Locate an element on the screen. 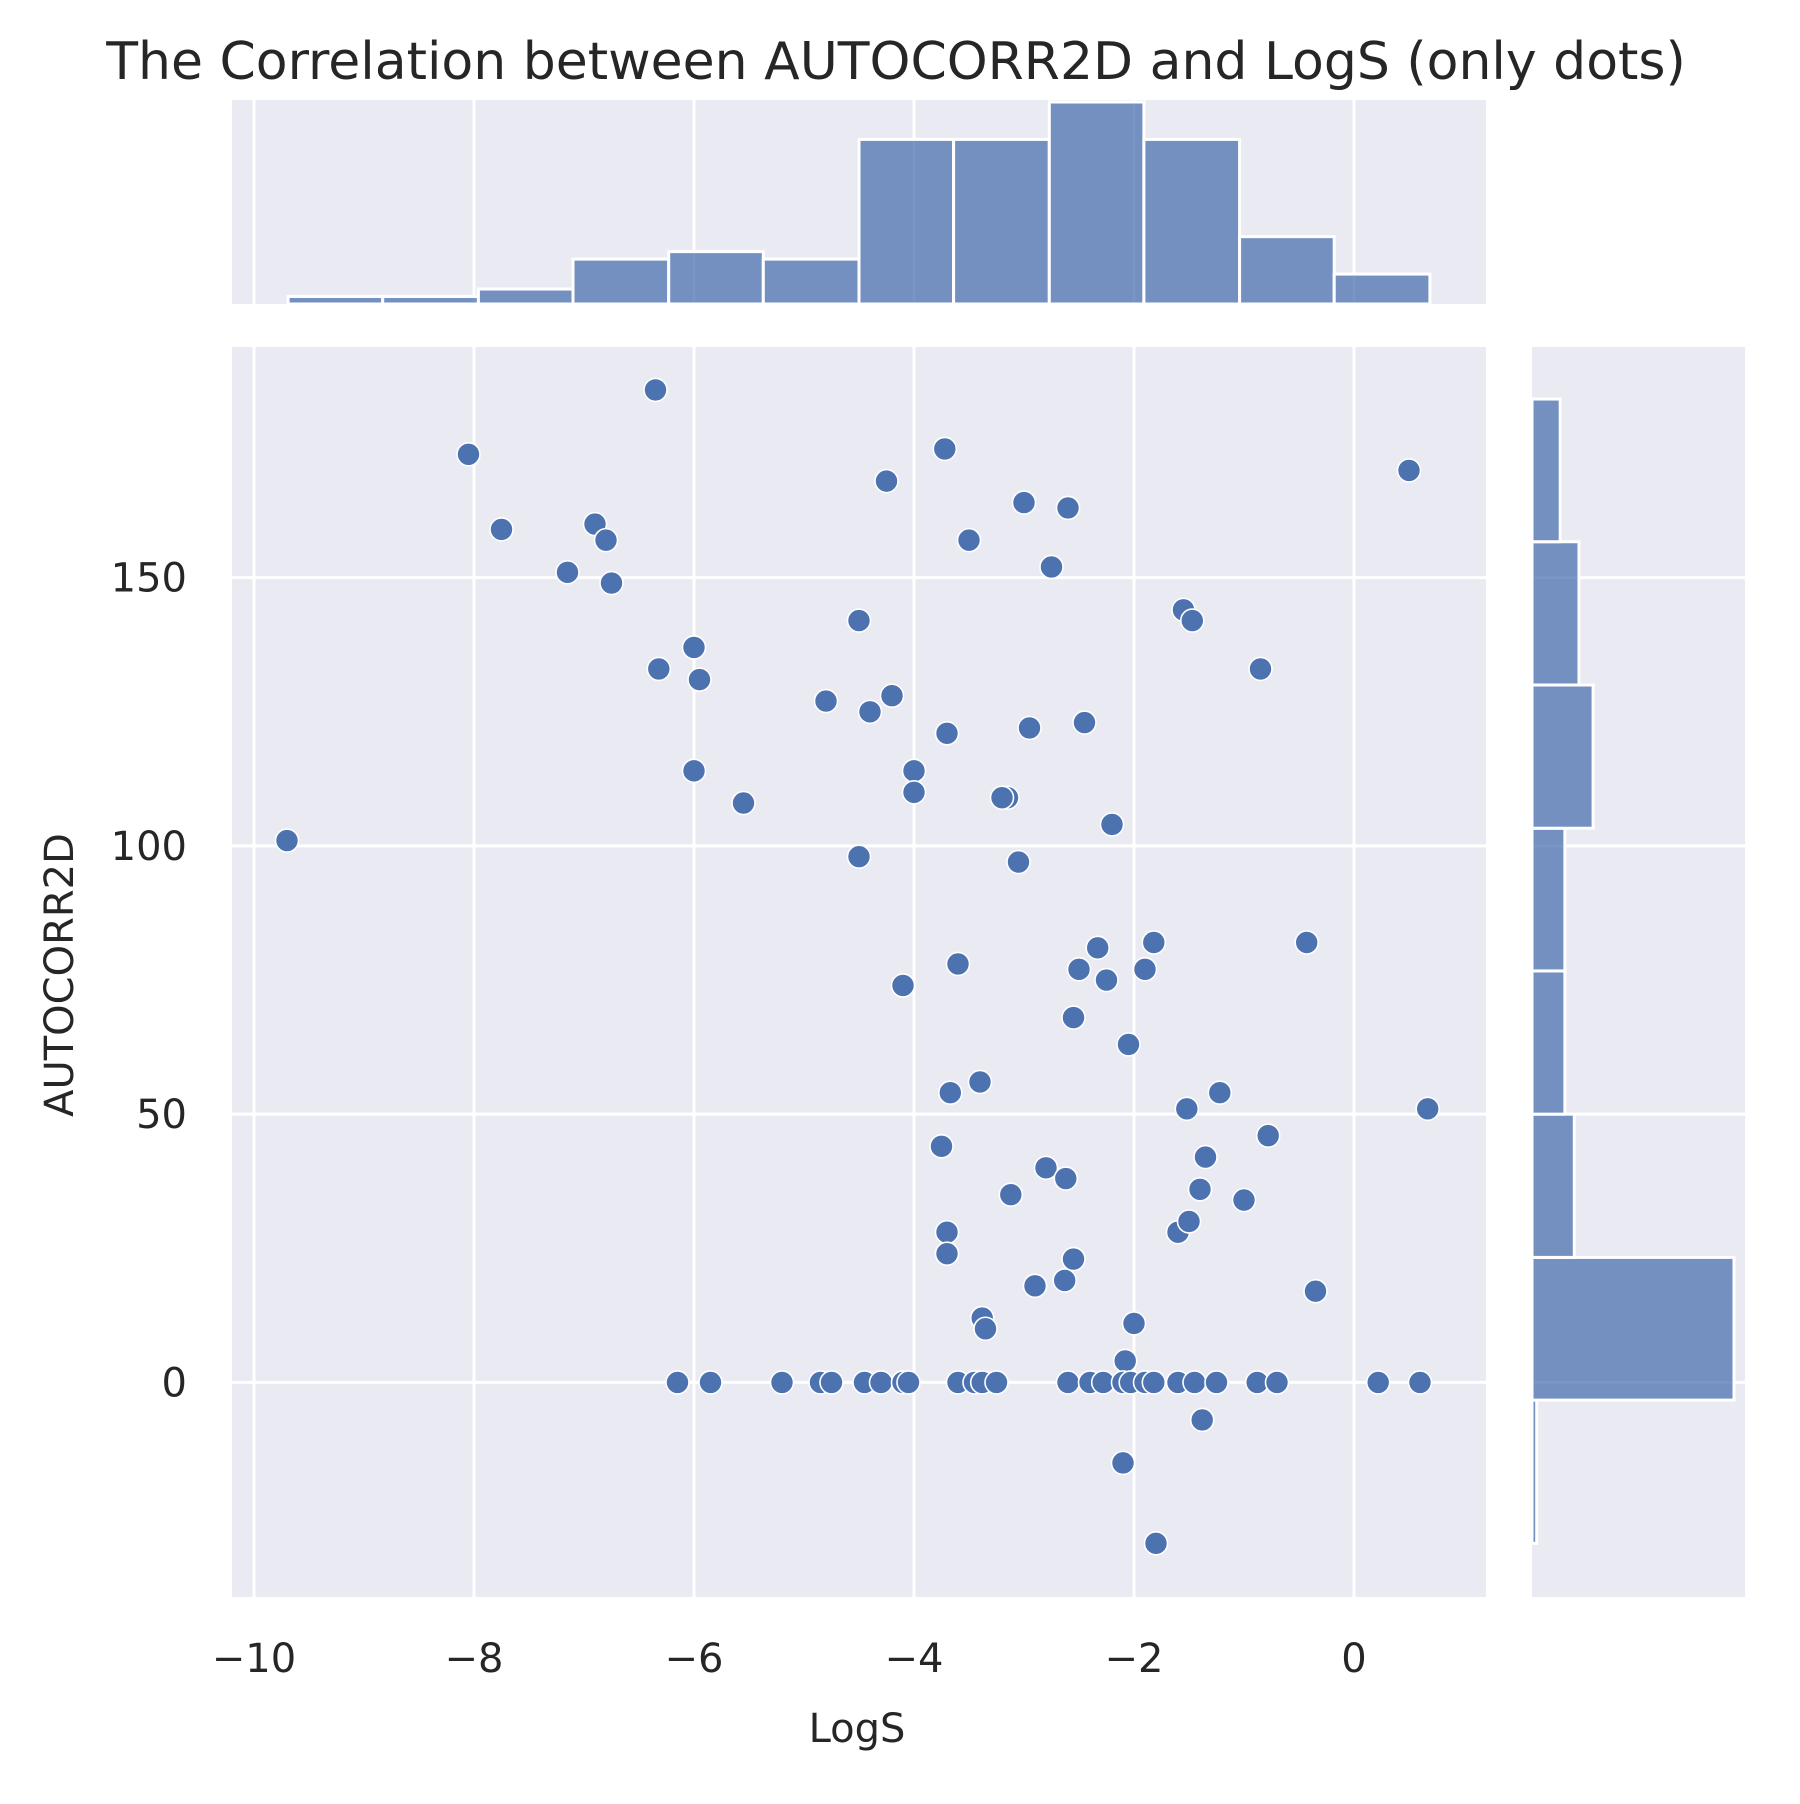  y-tick-label: 100 is located at coordinates (149, 847).